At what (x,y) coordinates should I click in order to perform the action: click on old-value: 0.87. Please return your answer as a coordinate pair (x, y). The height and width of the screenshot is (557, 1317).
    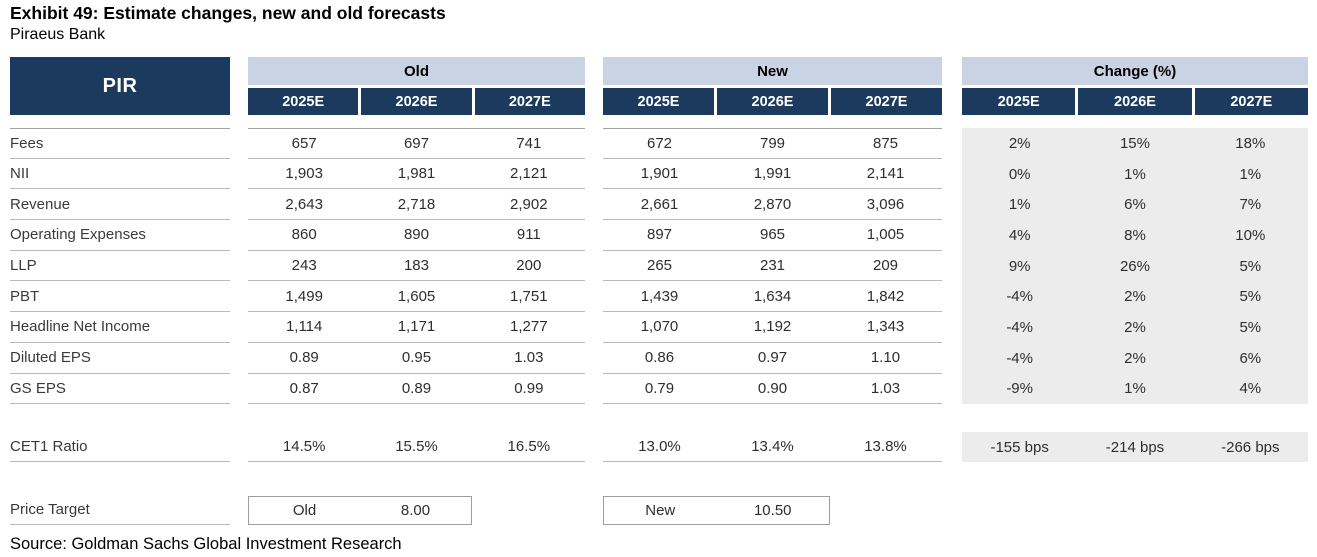
    Looking at the image, I should click on (304, 388).